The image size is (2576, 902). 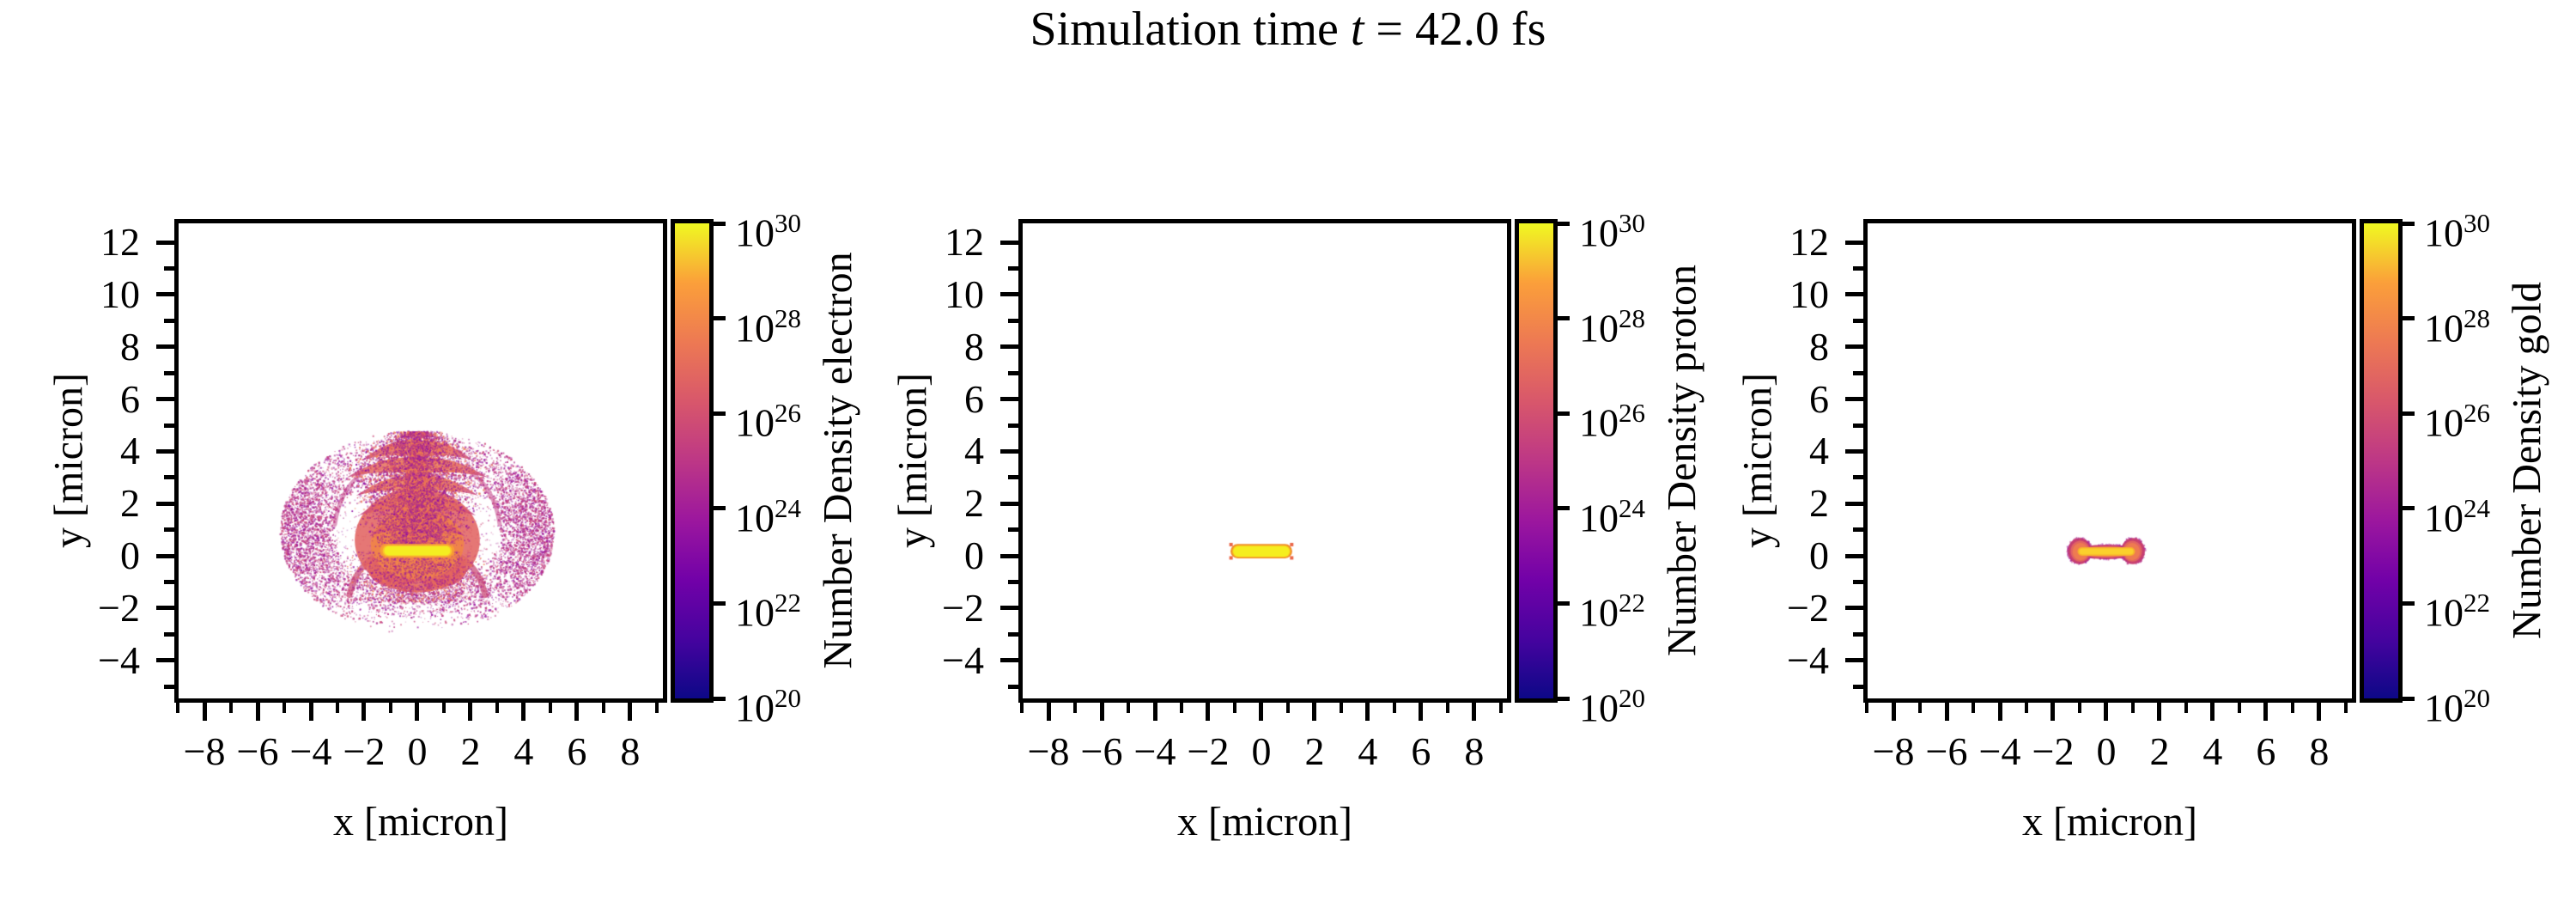 I want to click on x-tick-label: 4, so click(x=523, y=751).